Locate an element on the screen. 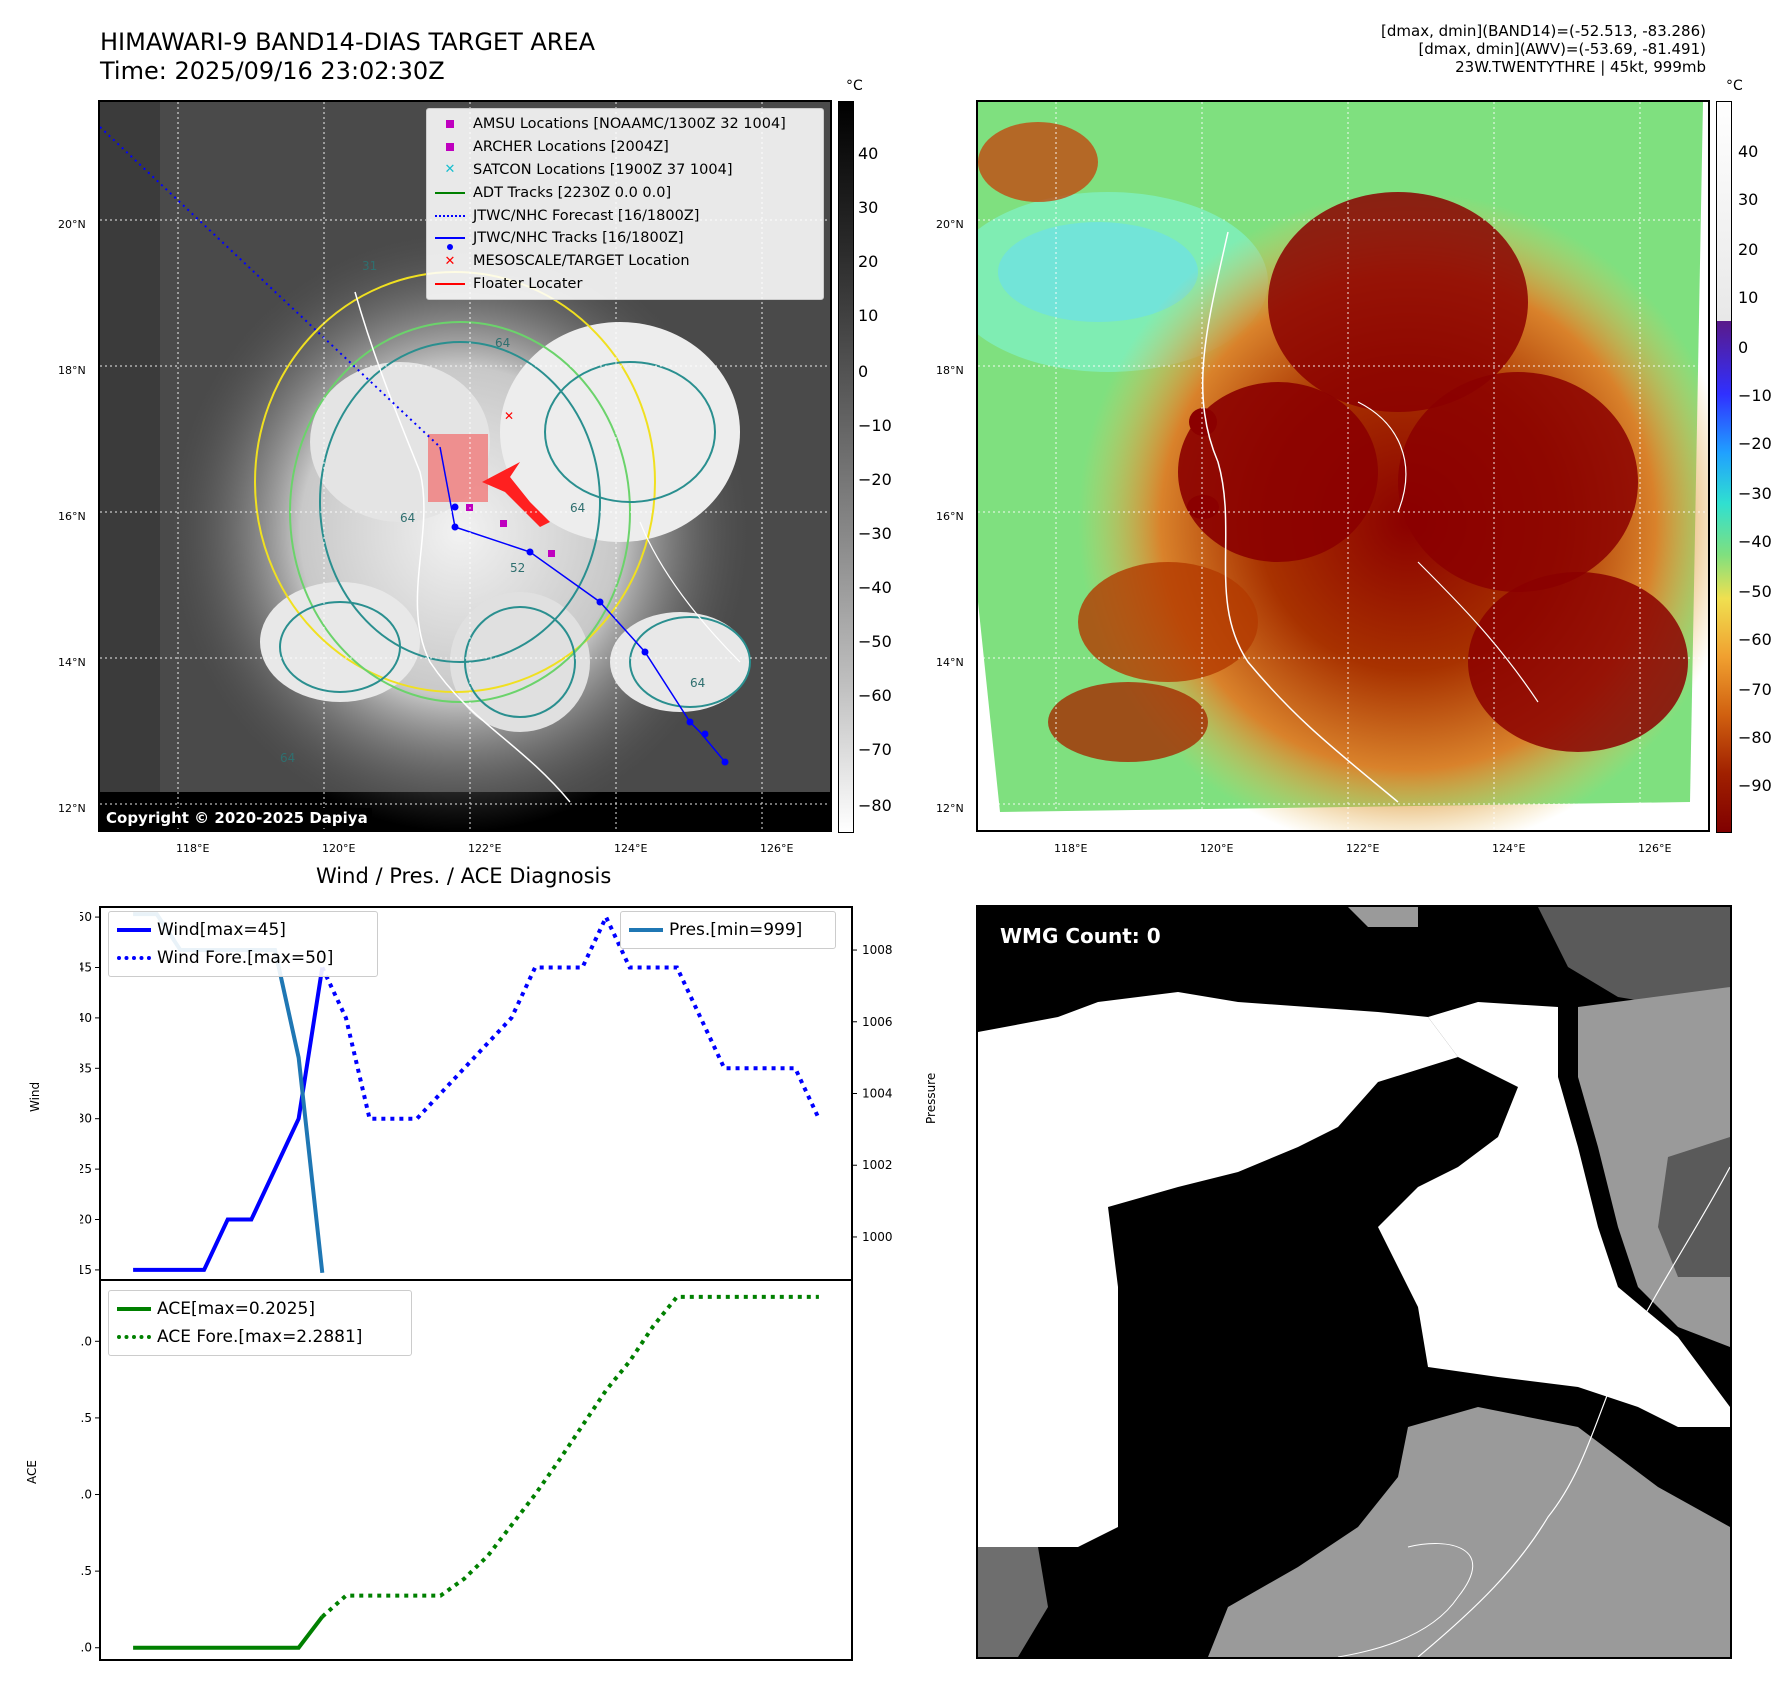 The height and width of the screenshot is (1690, 1792). legend-adt: ADT Tracks [2230Z 0.0 0.0] is located at coordinates (625, 192).